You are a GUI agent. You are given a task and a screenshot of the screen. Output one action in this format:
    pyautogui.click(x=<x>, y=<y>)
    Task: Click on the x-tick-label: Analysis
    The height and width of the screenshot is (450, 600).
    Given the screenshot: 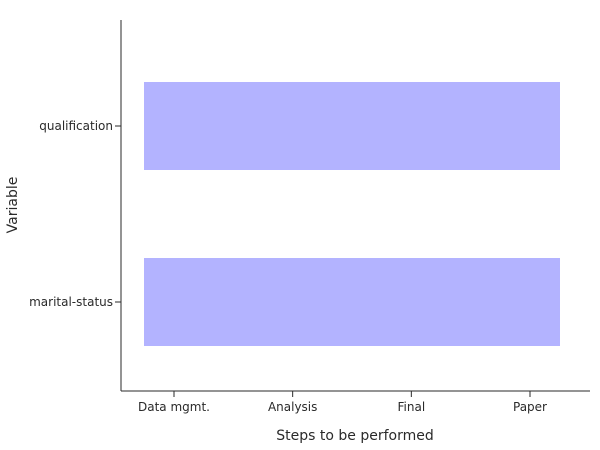 What is the action you would take?
    pyautogui.click(x=292, y=407)
    